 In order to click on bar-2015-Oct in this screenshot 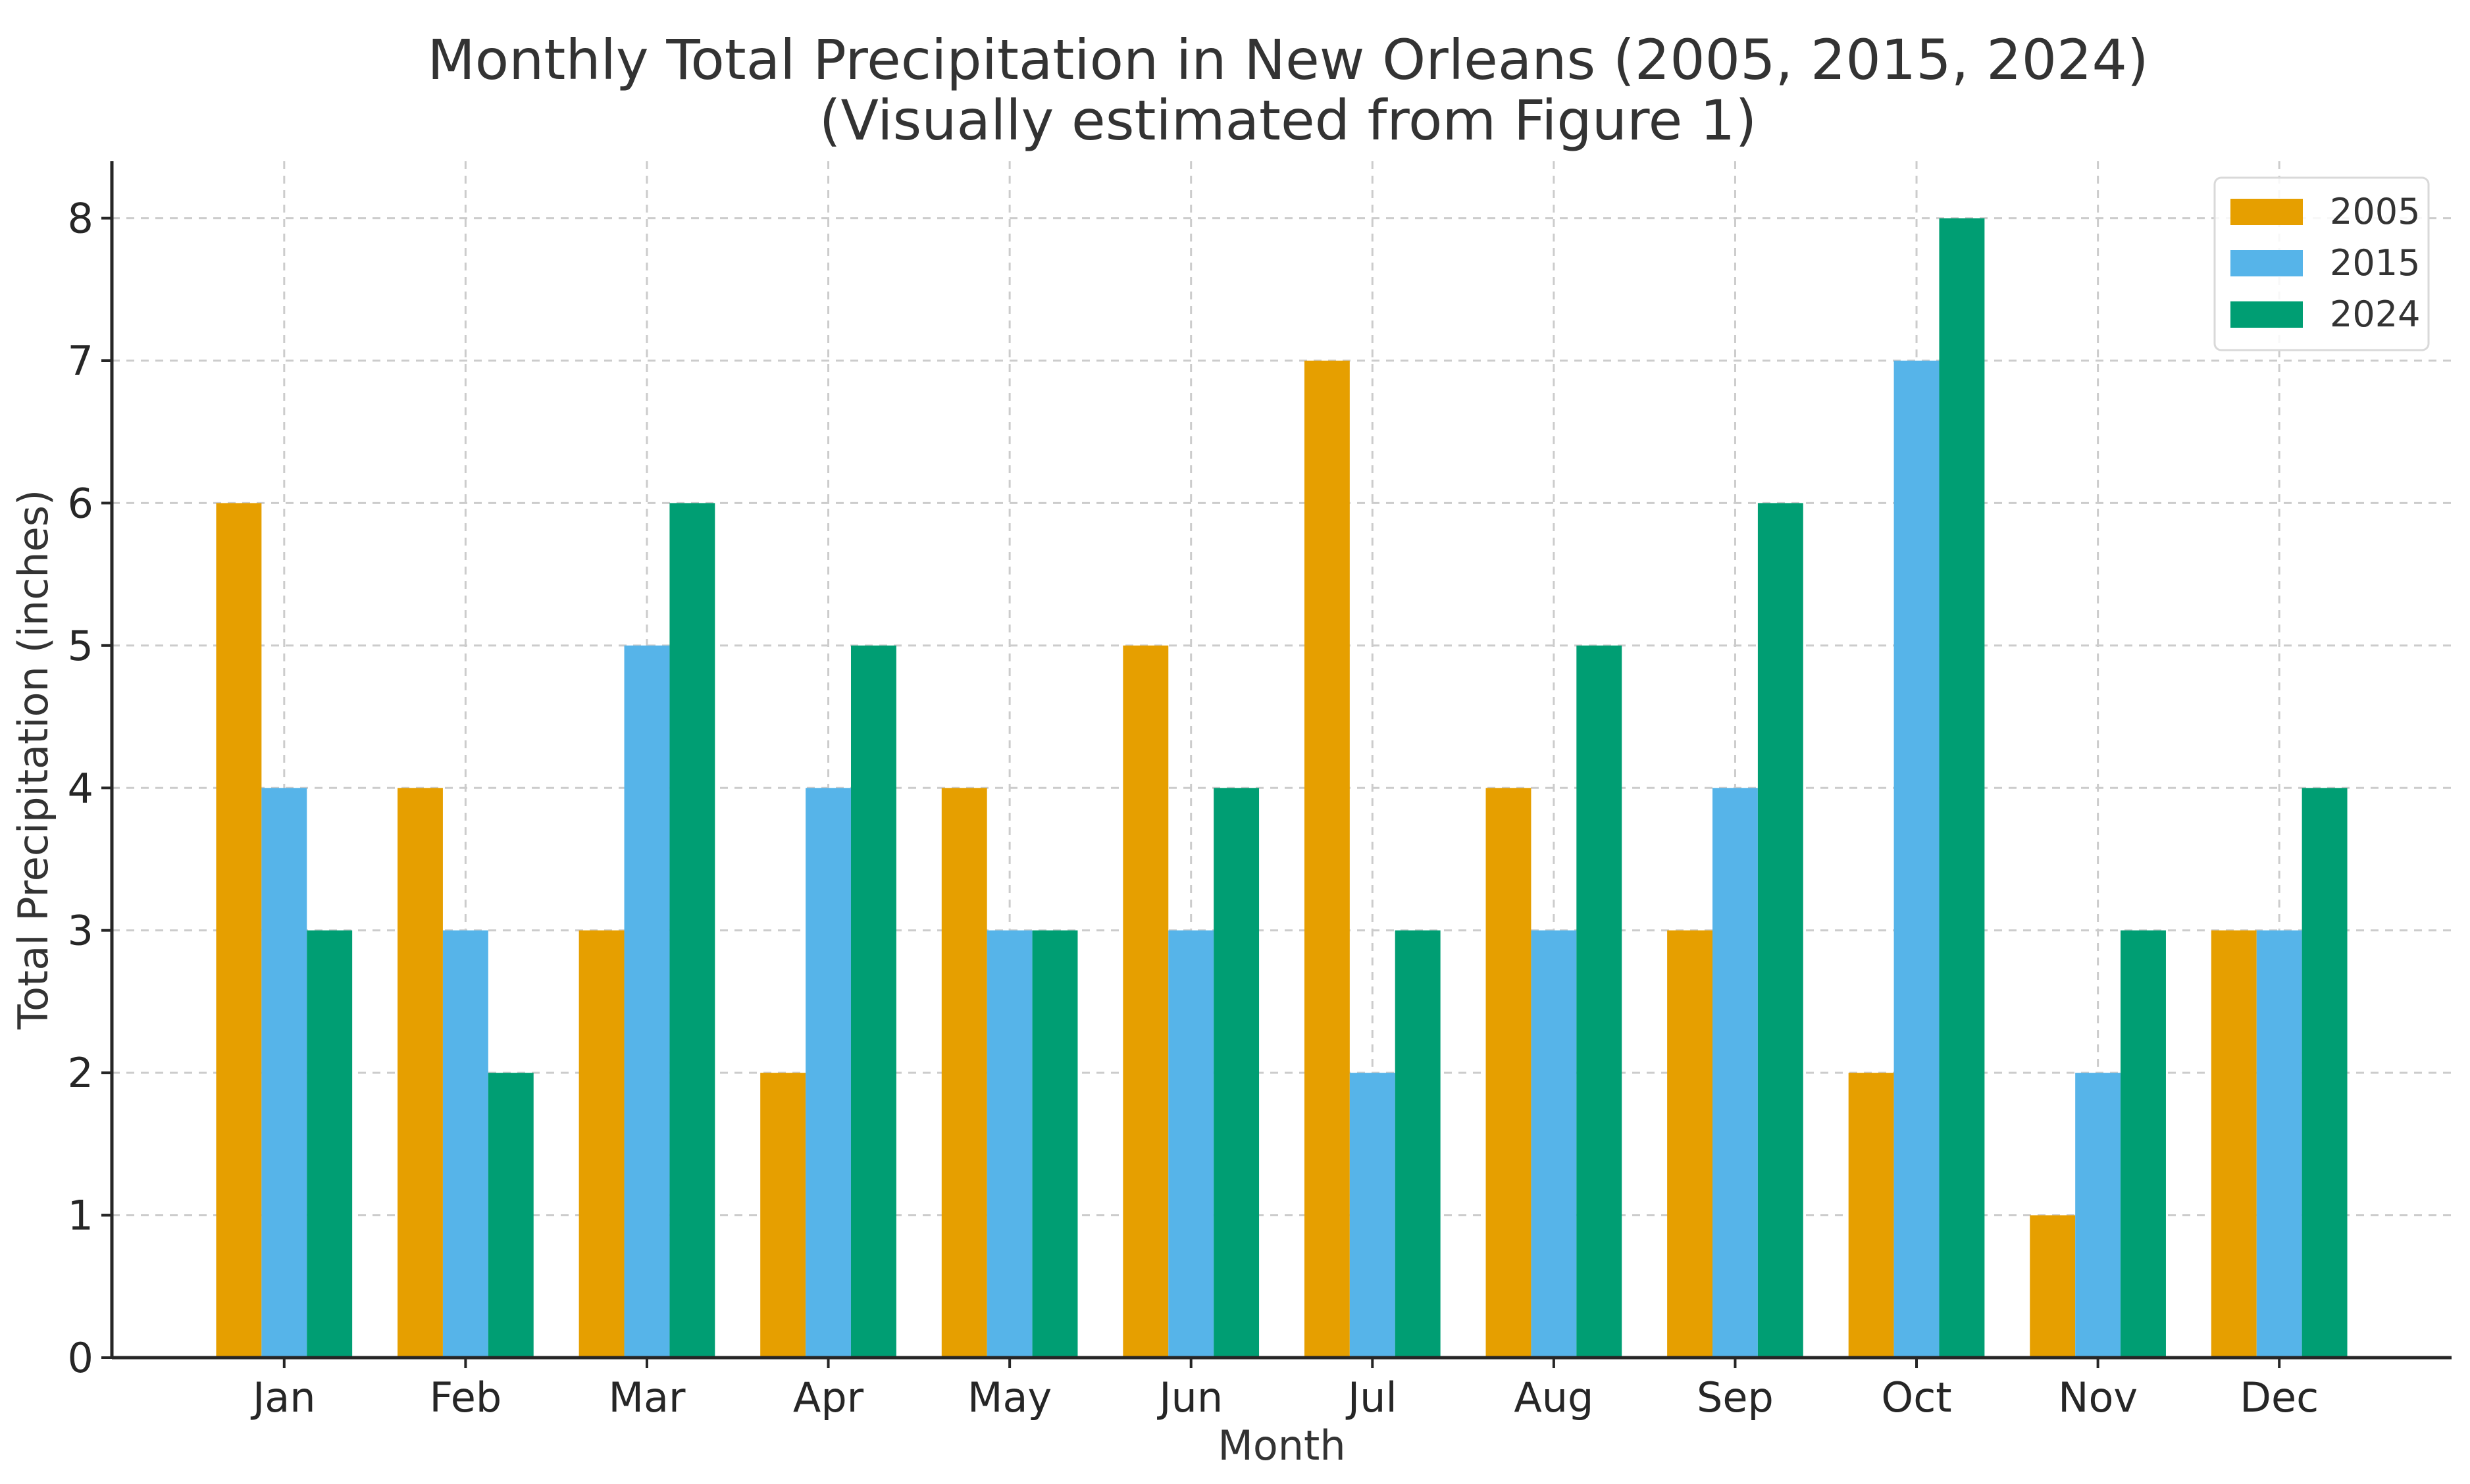, I will do `click(1916, 859)`.